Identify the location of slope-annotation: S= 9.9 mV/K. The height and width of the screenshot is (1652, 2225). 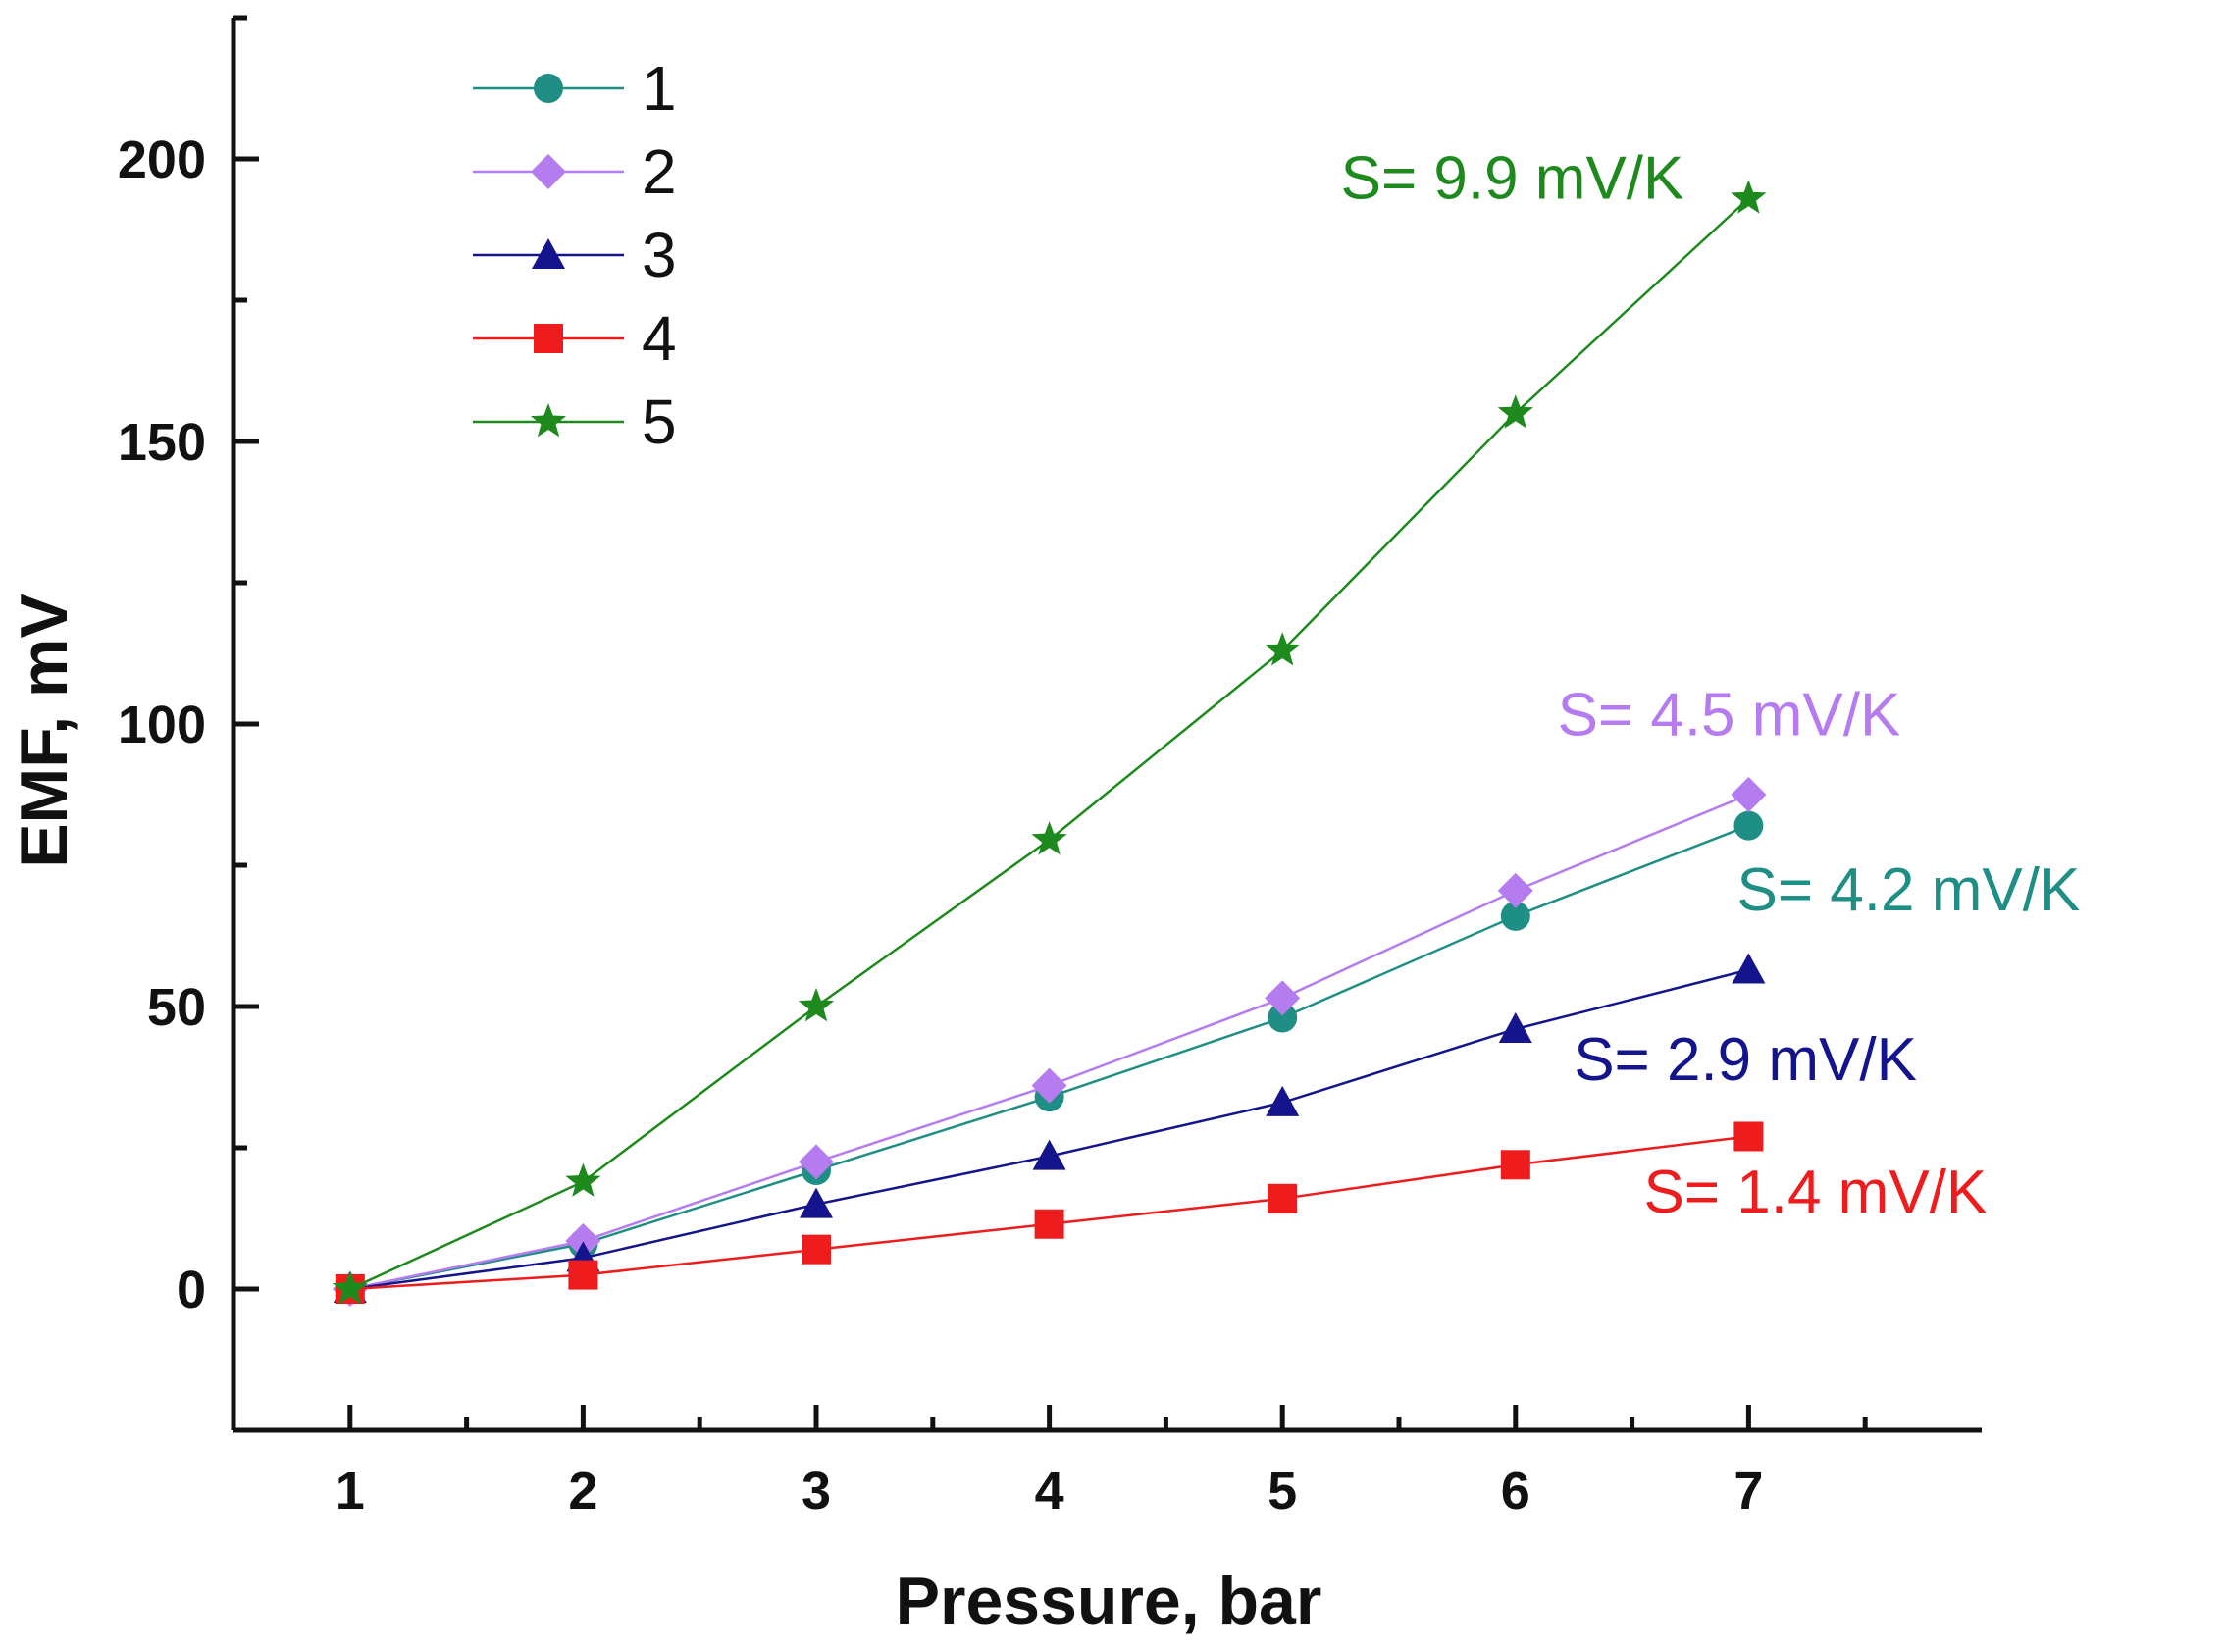
(1512, 178).